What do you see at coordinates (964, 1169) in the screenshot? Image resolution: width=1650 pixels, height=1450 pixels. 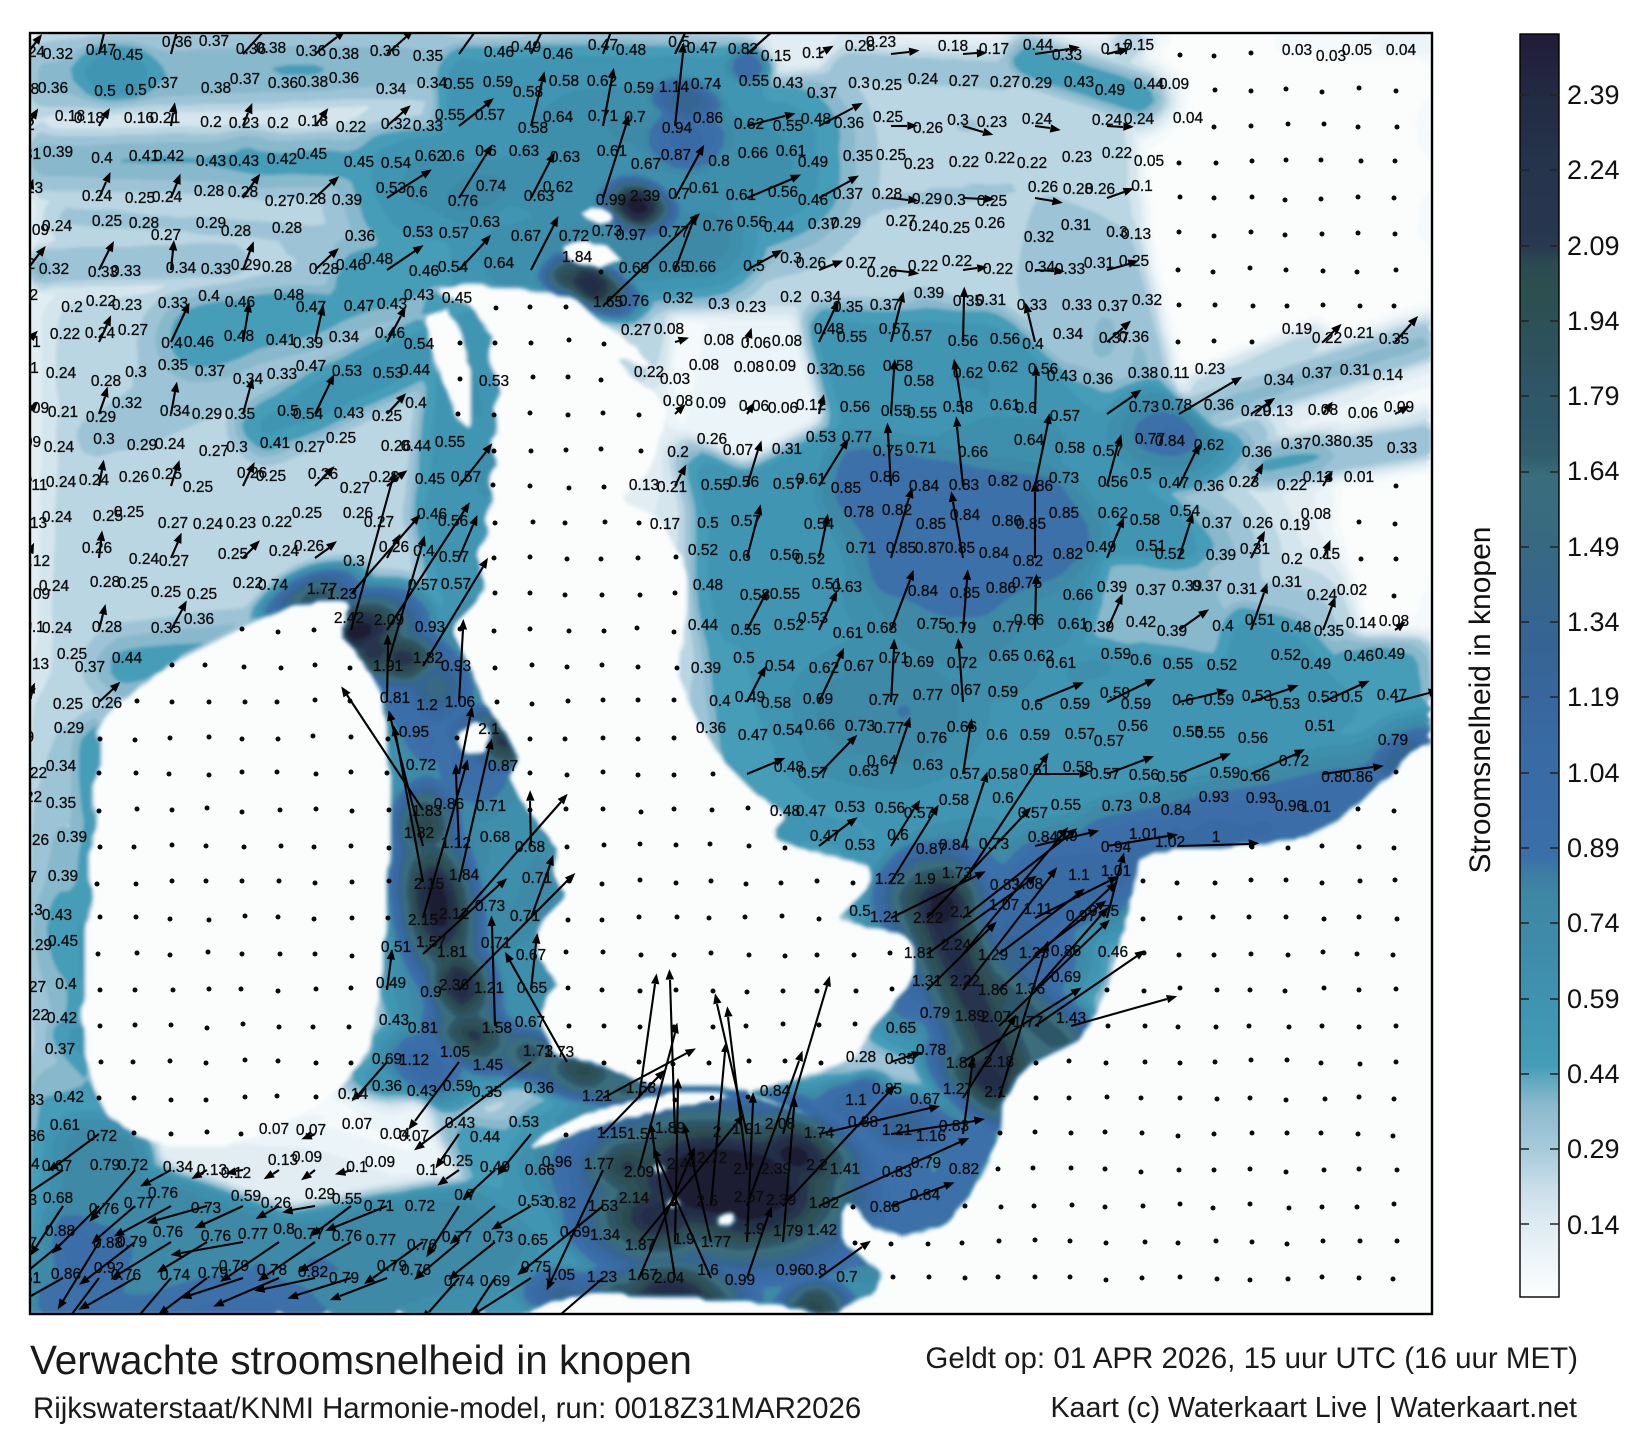 I see `svg-text: 0.82` at bounding box center [964, 1169].